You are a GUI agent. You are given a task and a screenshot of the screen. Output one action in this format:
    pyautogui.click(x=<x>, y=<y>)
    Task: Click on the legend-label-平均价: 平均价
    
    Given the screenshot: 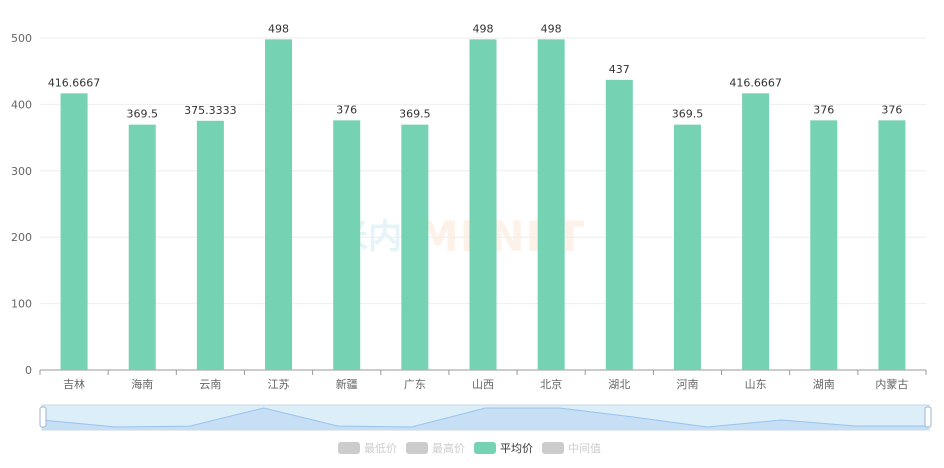 What is the action you would take?
    pyautogui.click(x=516, y=448)
    